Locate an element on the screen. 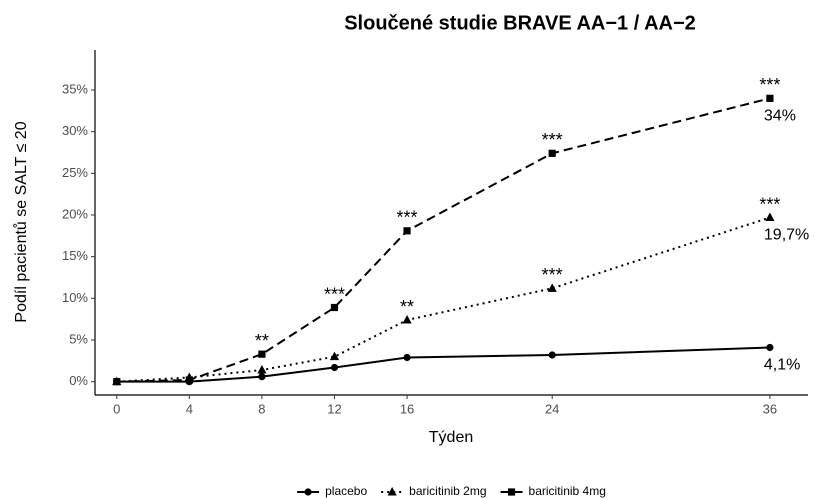  y-tick-label: 25% is located at coordinates (75, 172).